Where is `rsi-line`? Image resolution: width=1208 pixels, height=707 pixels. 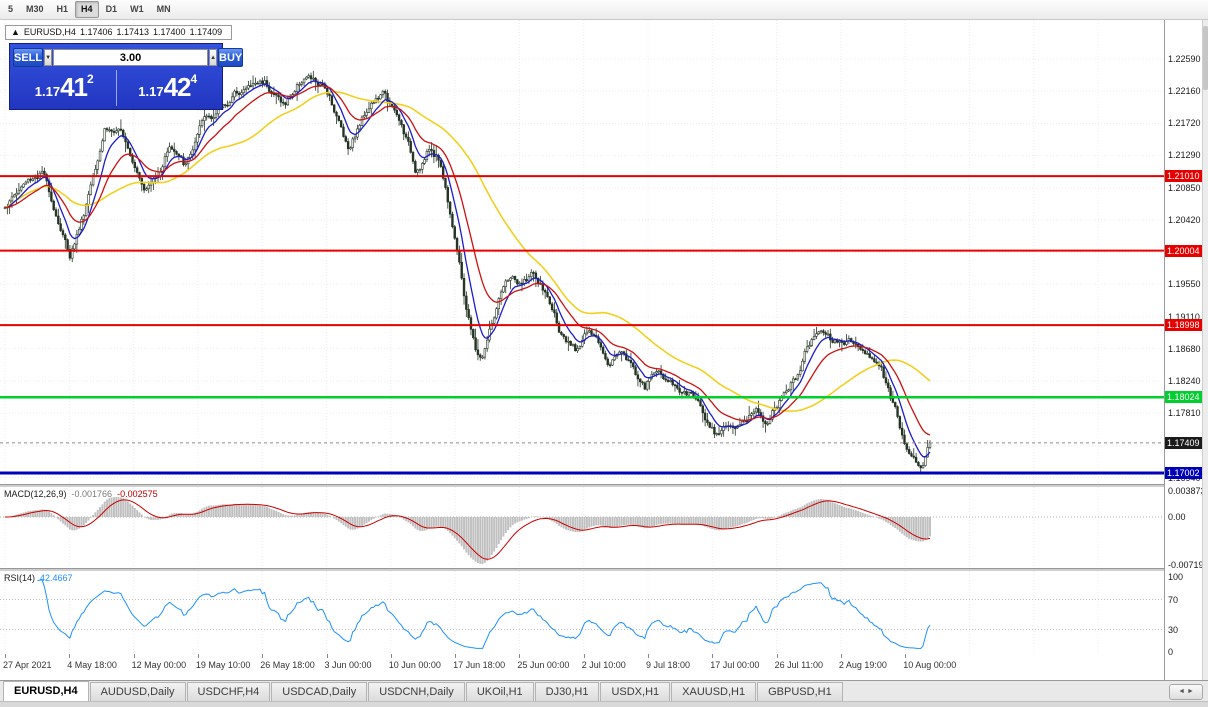
rsi-line is located at coordinates (484, 614).